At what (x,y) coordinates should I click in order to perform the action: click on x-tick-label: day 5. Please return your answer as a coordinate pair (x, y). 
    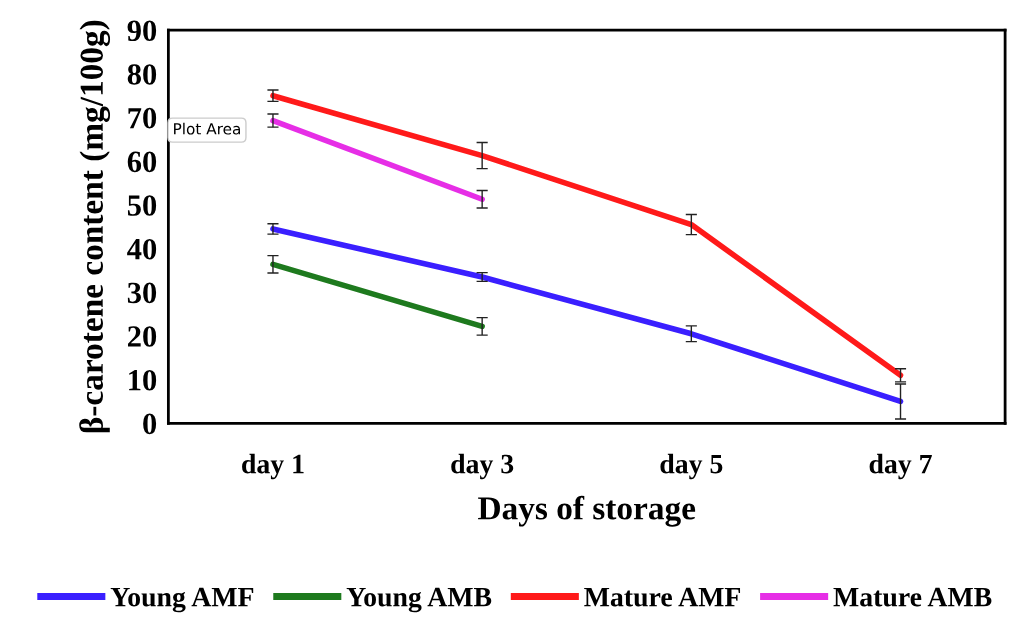
    Looking at the image, I should click on (691, 466).